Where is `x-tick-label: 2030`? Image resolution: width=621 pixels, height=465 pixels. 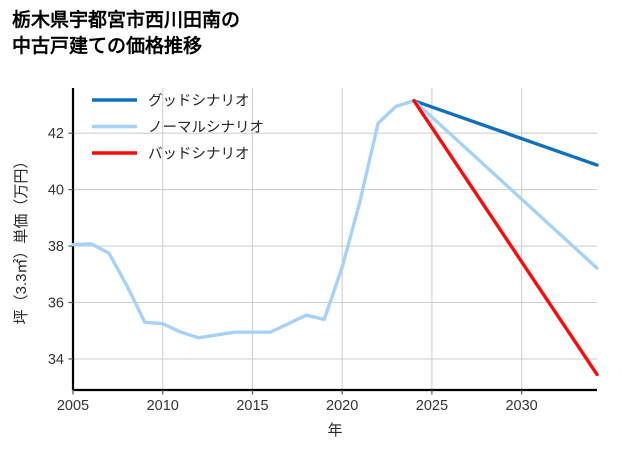
x-tick-label: 2030 is located at coordinates (521, 406).